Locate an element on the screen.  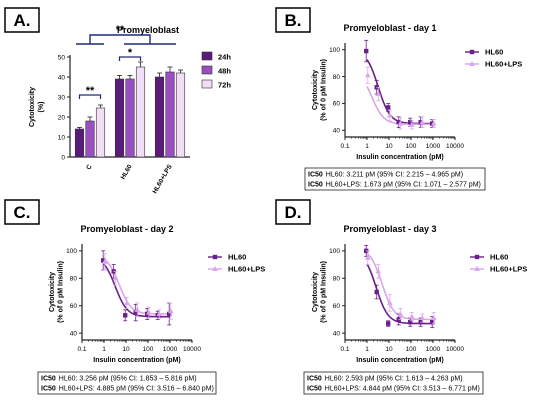
panel-label-text: B. is located at coordinates (293, 20).